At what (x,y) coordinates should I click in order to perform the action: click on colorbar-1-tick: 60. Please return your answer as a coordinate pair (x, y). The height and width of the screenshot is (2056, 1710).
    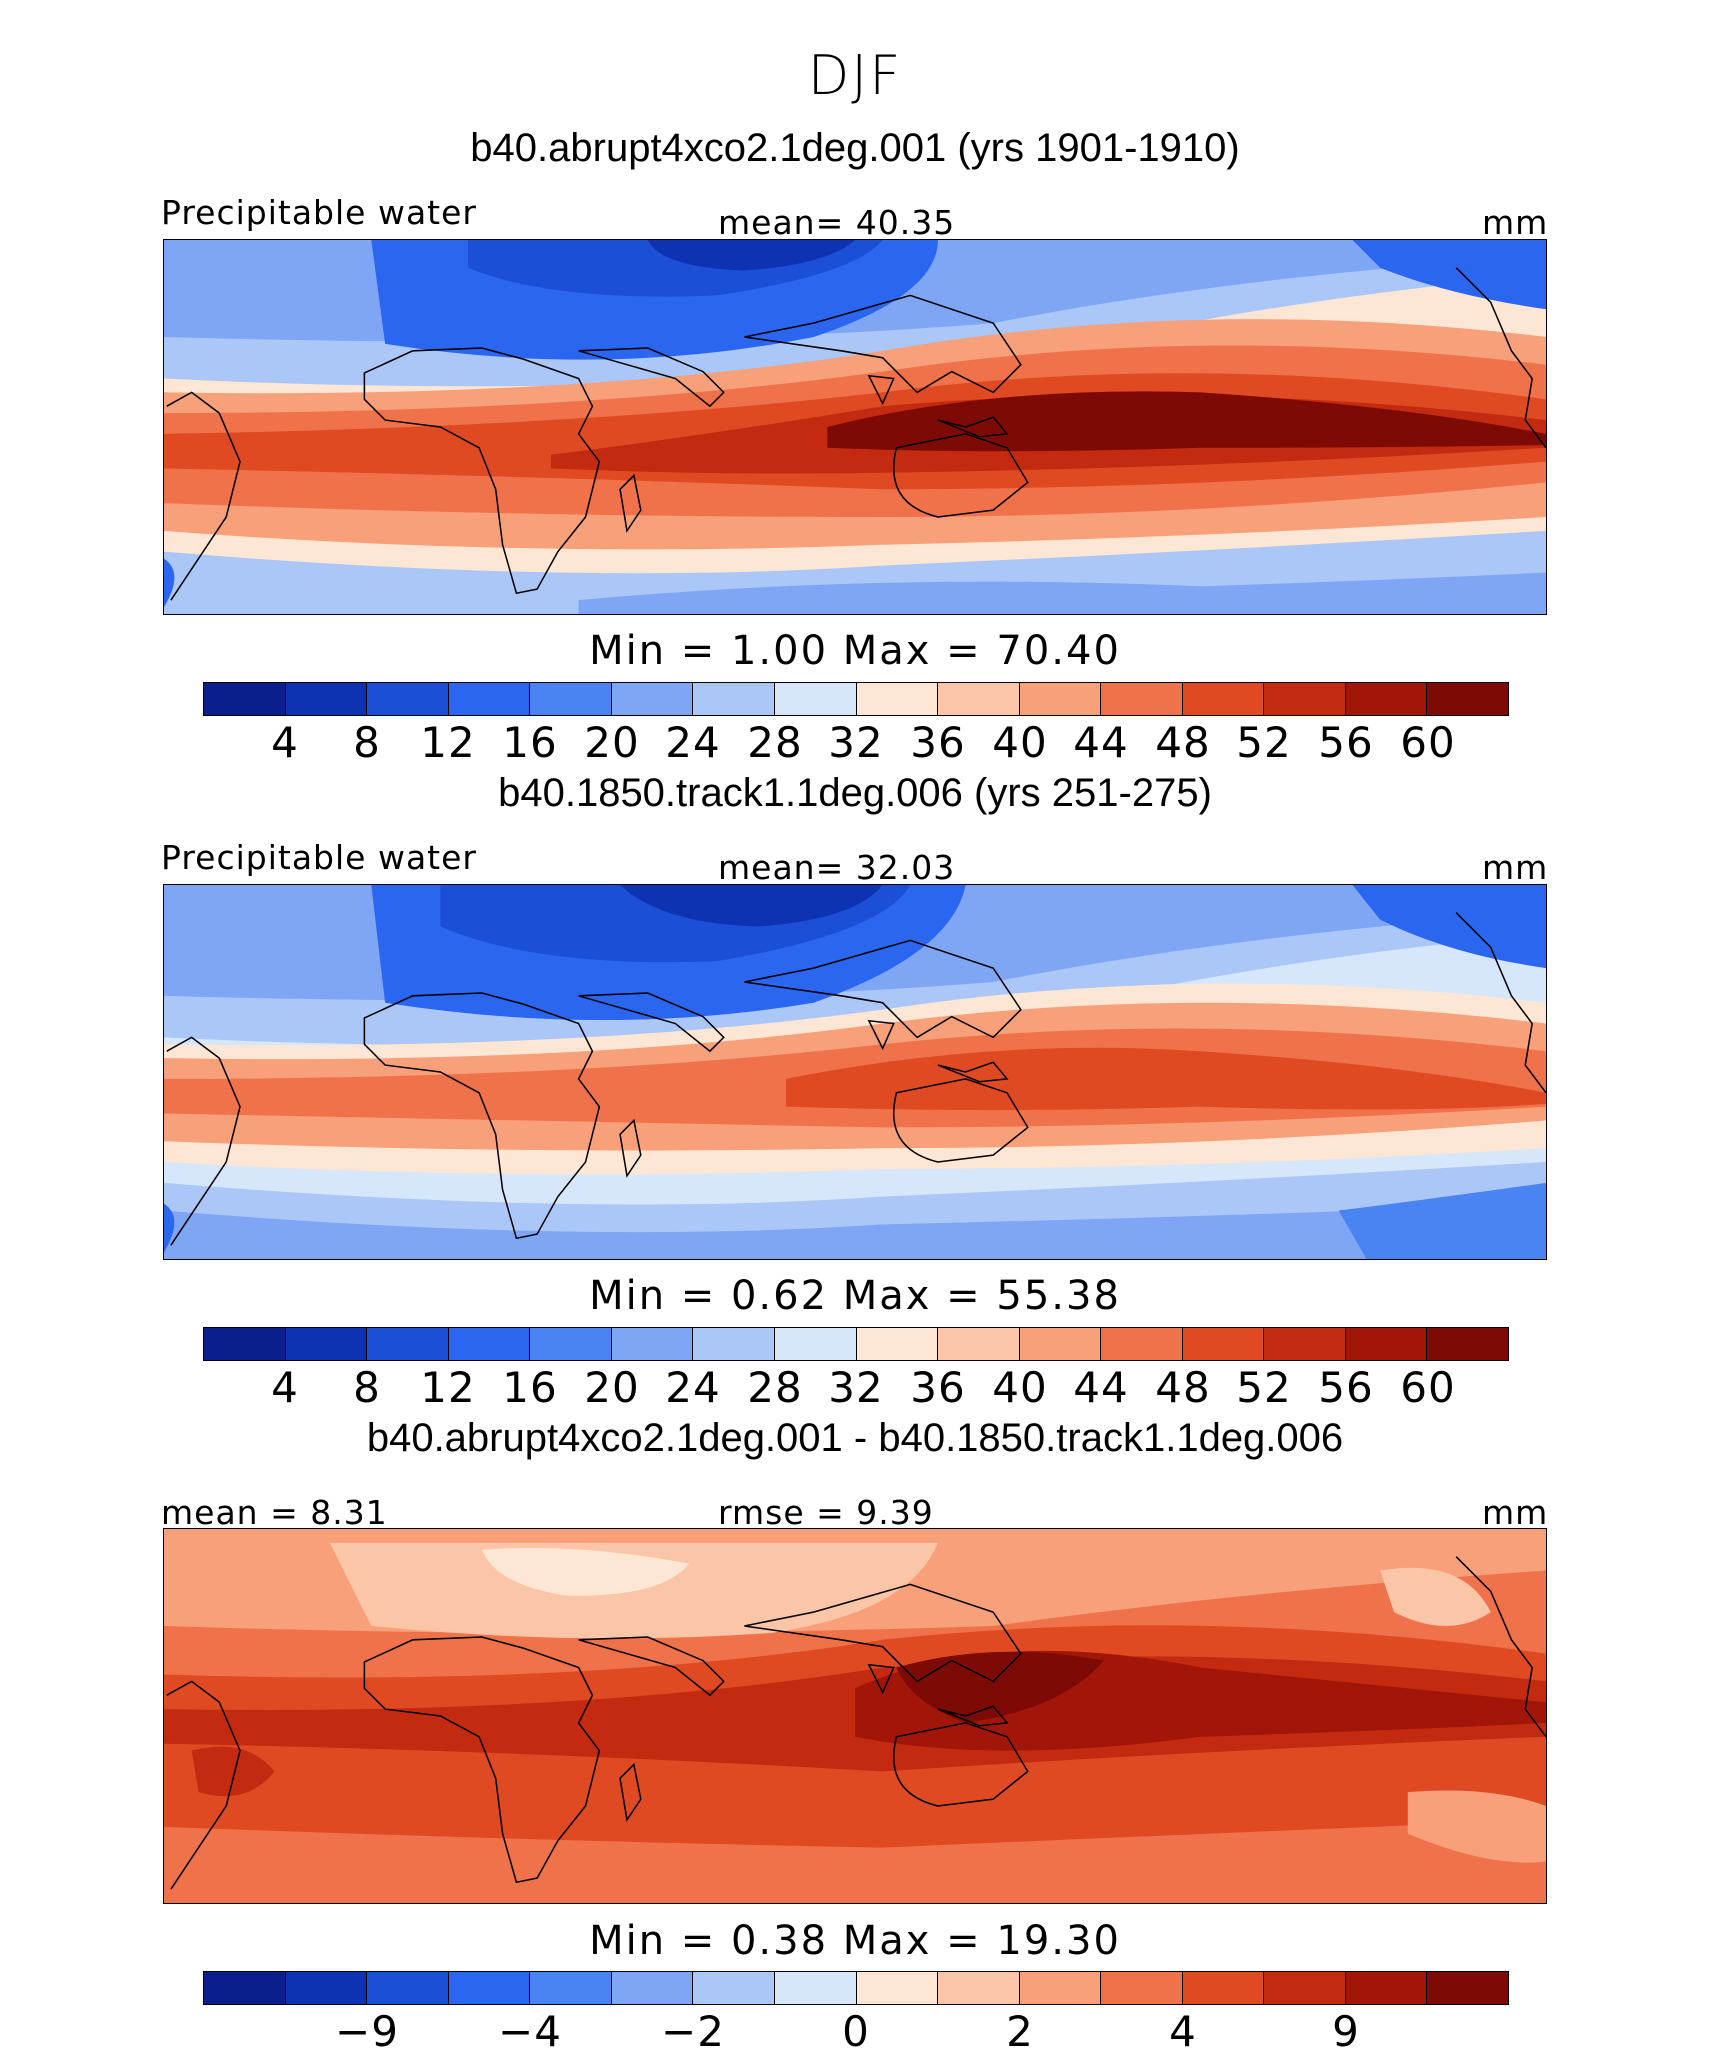
    Looking at the image, I should click on (1428, 742).